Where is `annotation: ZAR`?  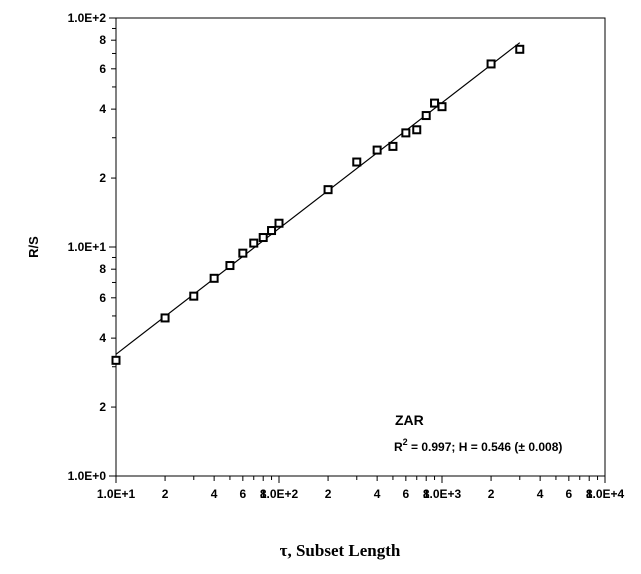 annotation: ZAR is located at coordinates (409, 420).